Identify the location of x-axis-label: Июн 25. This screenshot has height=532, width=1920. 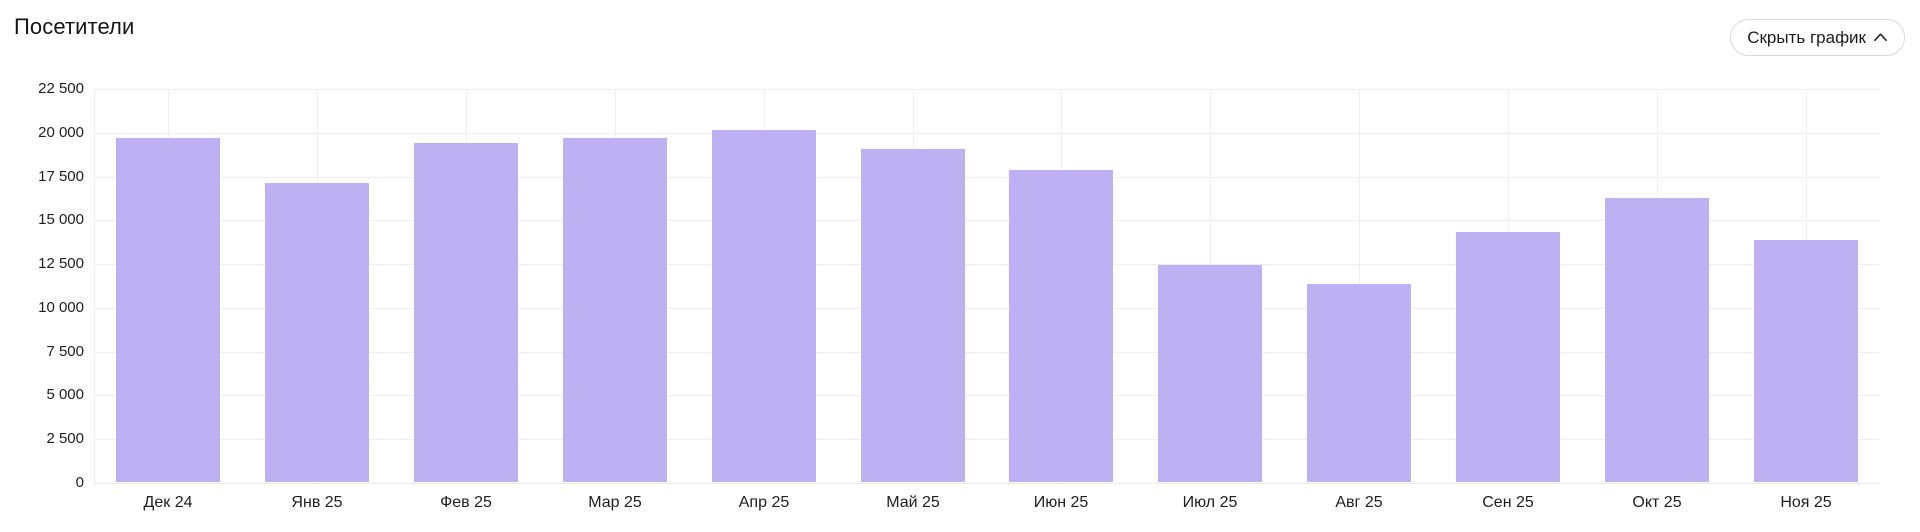
(1061, 502).